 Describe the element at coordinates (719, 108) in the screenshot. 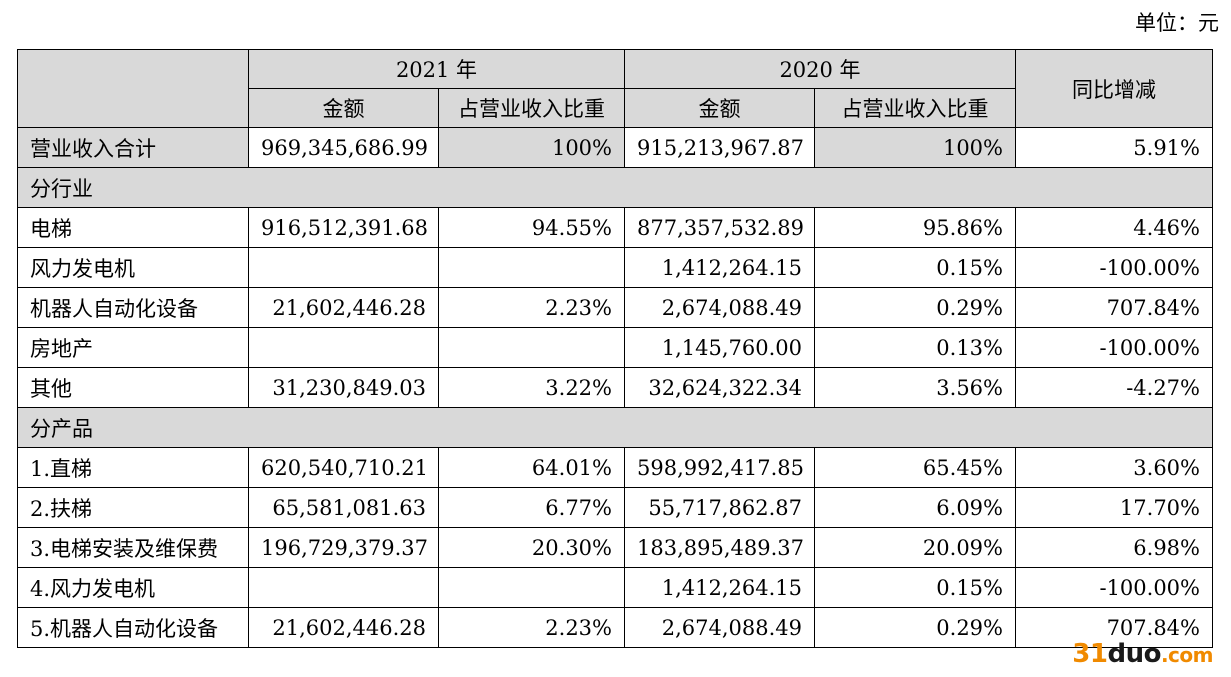

I see `header-amount-2020: 金额` at that location.